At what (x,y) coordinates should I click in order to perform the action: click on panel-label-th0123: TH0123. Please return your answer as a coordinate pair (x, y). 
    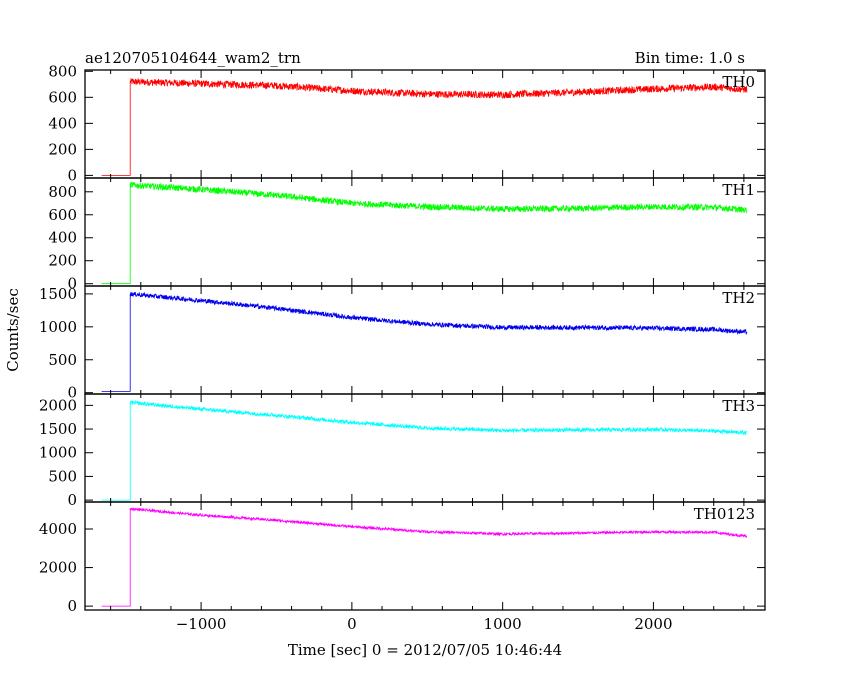
    Looking at the image, I should click on (724, 514).